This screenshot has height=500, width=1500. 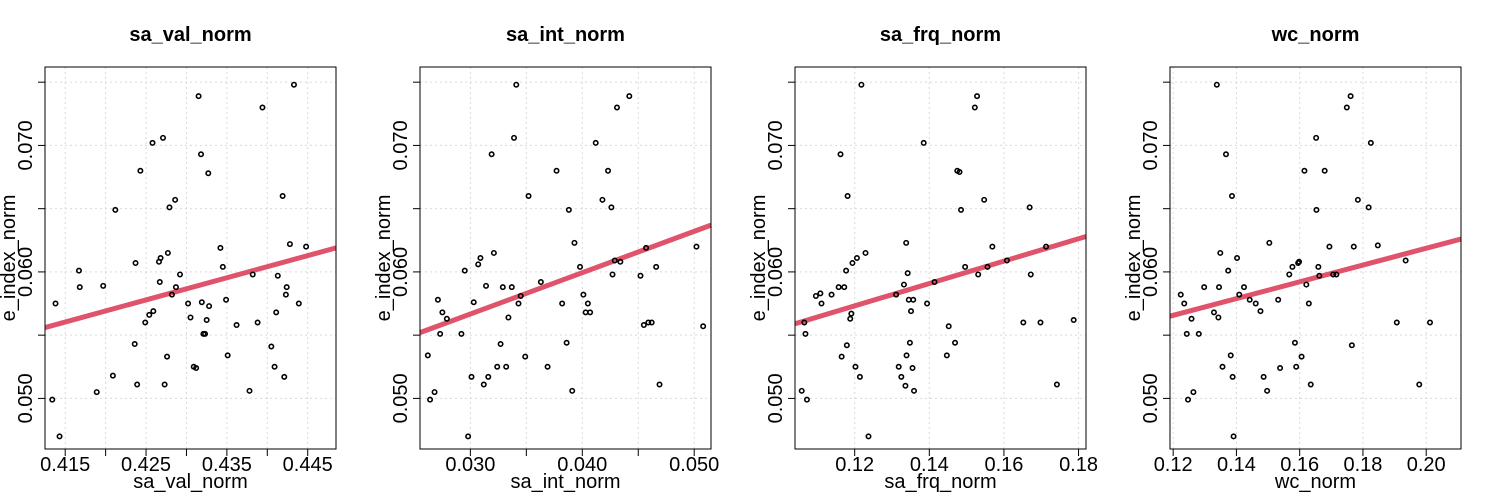 What do you see at coordinates (776, 272) in the screenshot?
I see `y-tick-label: 0.060` at bounding box center [776, 272].